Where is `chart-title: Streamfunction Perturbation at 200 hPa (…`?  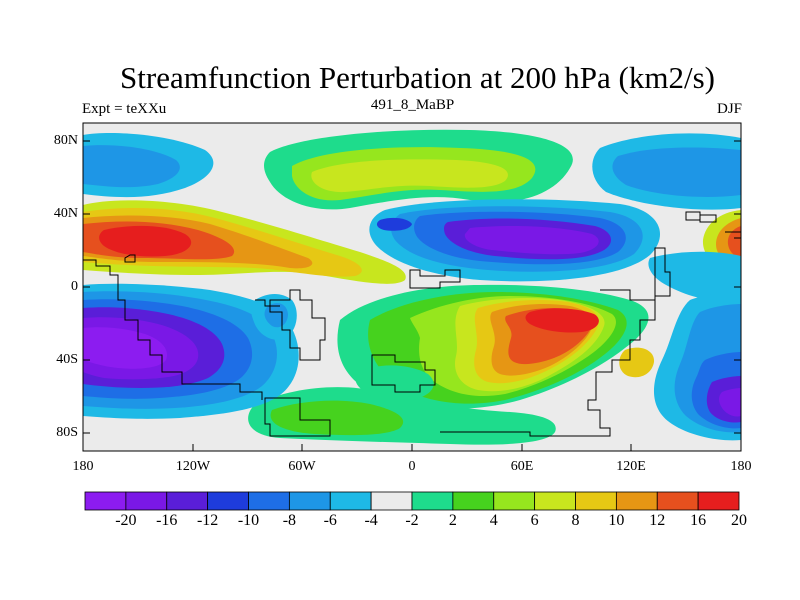 chart-title: Streamfunction Perturbation at 200 hPa (… is located at coordinates (417, 77).